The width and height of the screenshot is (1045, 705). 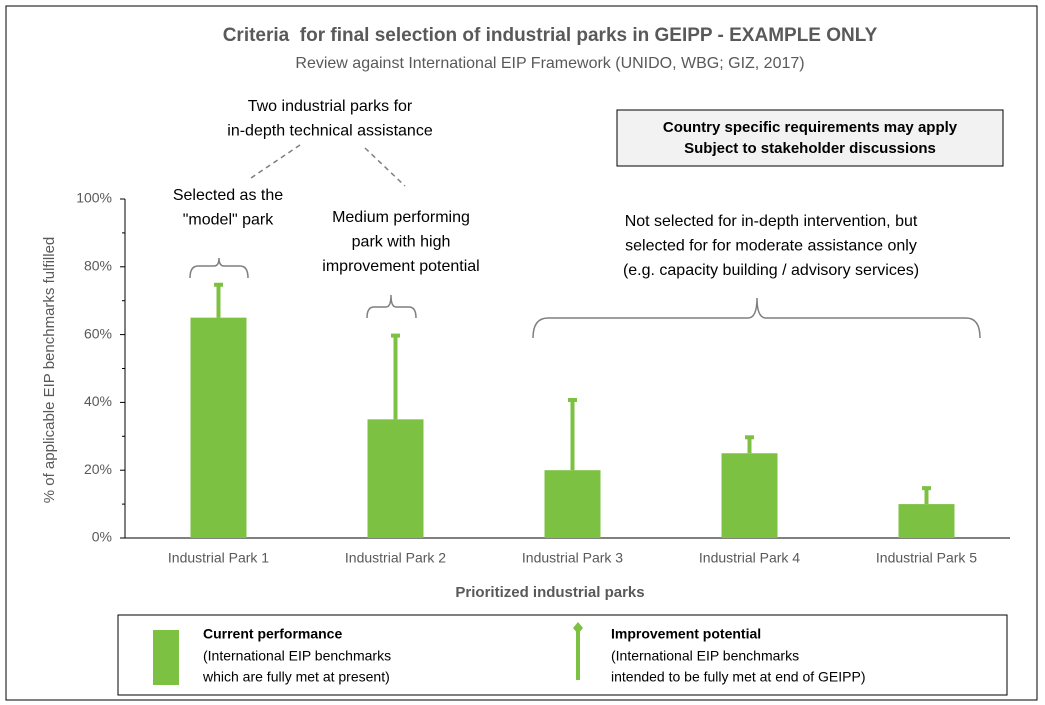 I want to click on x-tick-label: Industrial Park 5, so click(x=926, y=558).